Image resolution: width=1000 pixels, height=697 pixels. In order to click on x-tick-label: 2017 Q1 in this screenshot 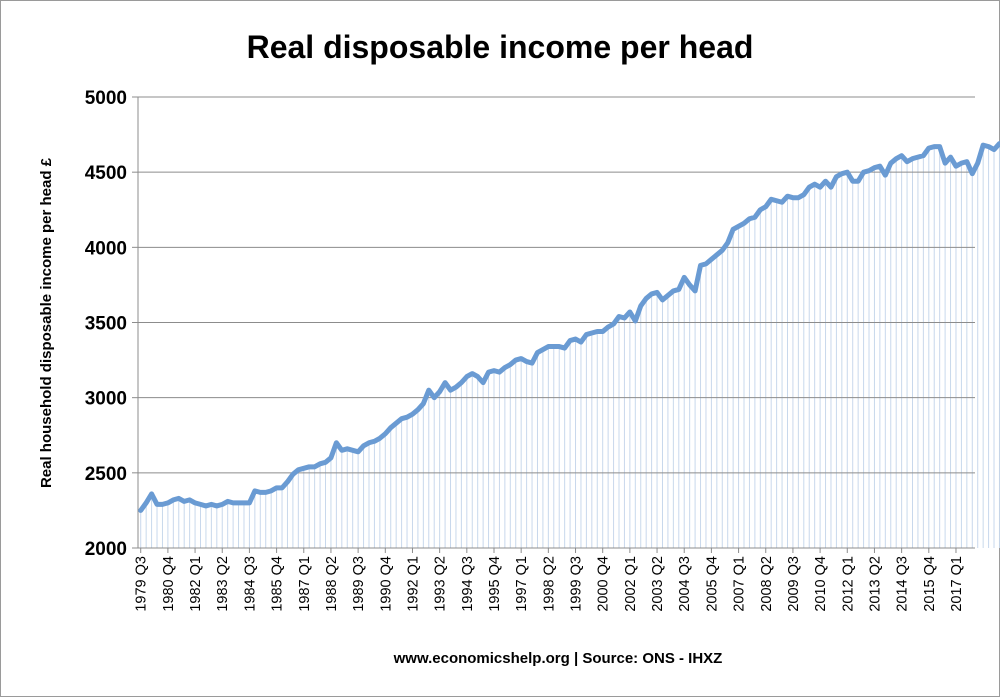, I will do `click(957, 584)`.